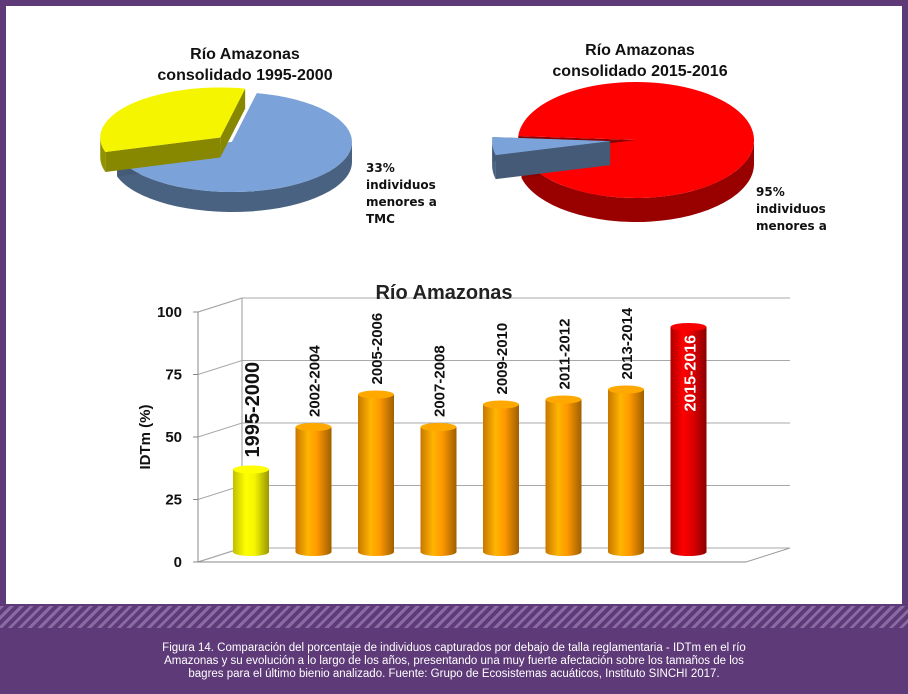  What do you see at coordinates (169, 312) in the screenshot?
I see `y-tick-label: 100` at bounding box center [169, 312].